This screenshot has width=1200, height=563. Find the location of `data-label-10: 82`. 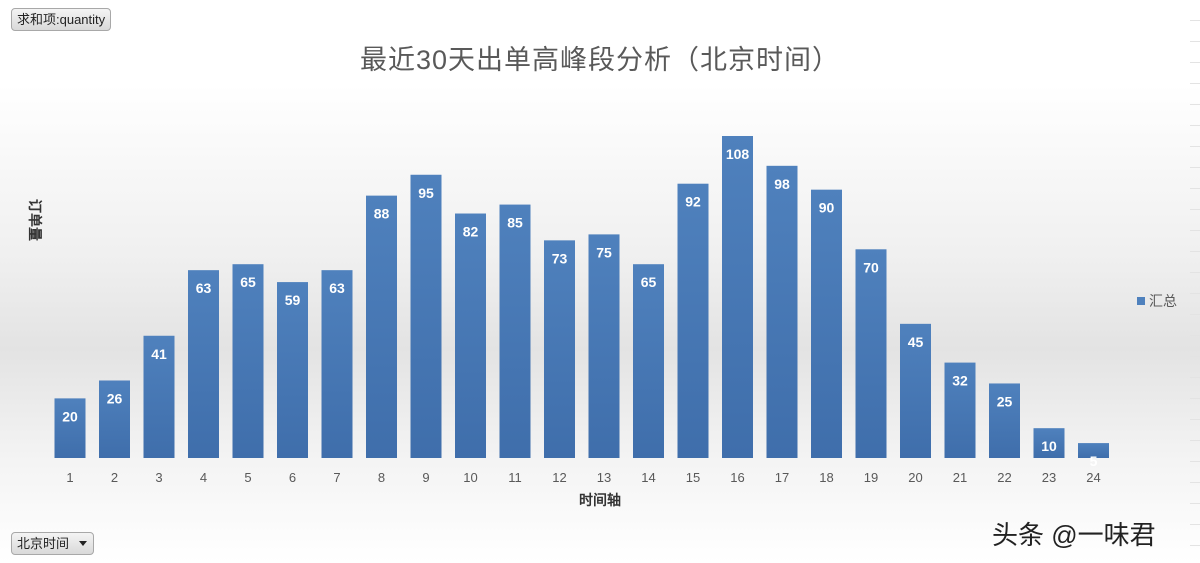

data-label-10: 82 is located at coordinates (471, 232).